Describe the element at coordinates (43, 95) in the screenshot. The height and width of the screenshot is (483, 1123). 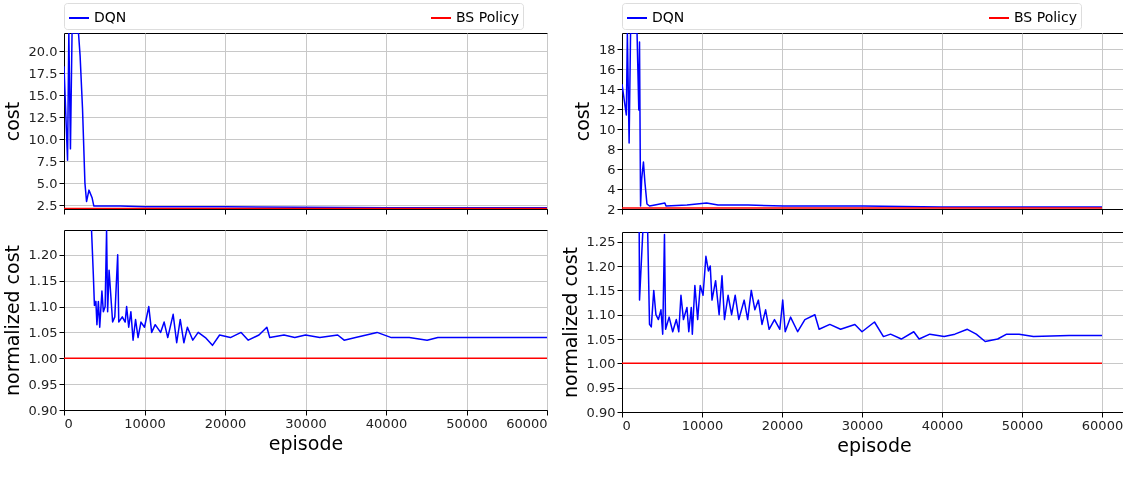
I see `y-tick-label: 15.0` at that location.